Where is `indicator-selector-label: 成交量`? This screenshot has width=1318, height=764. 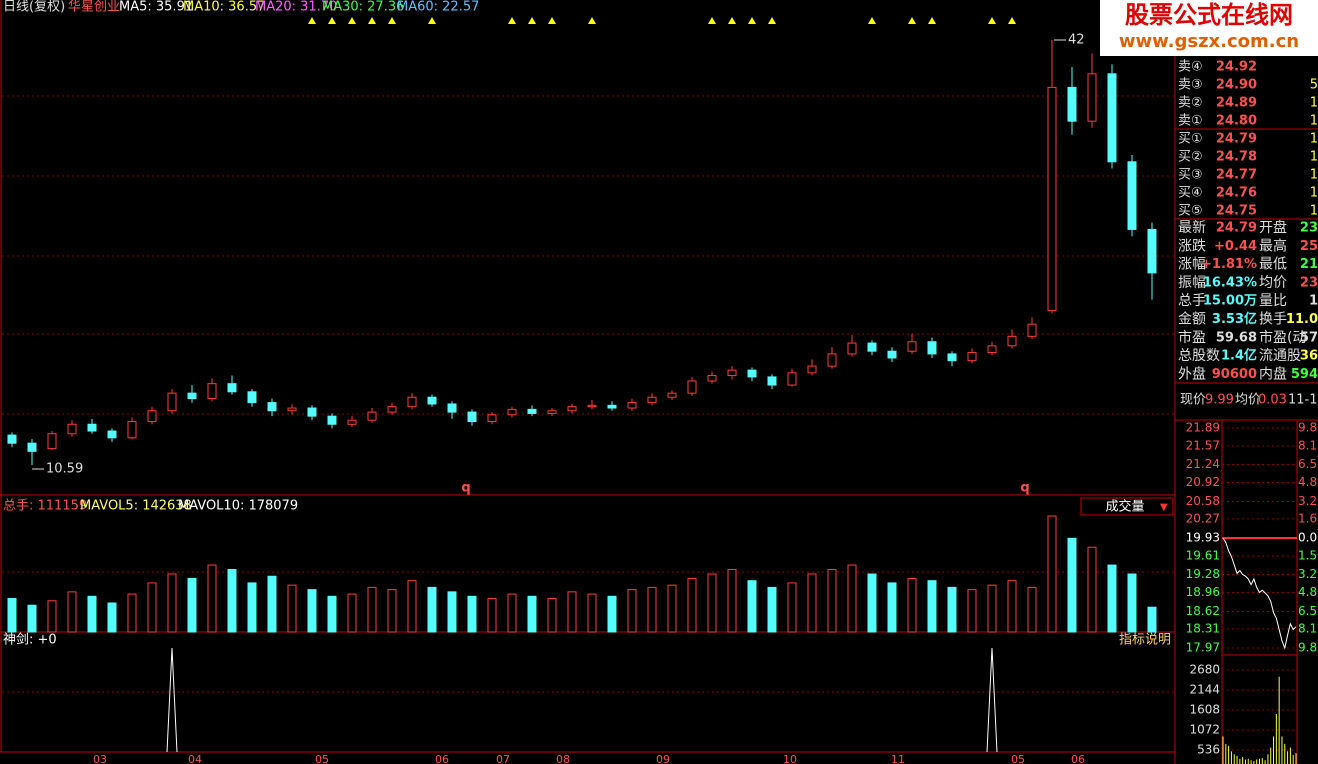
indicator-selector-label: 成交量 is located at coordinates (1124, 507).